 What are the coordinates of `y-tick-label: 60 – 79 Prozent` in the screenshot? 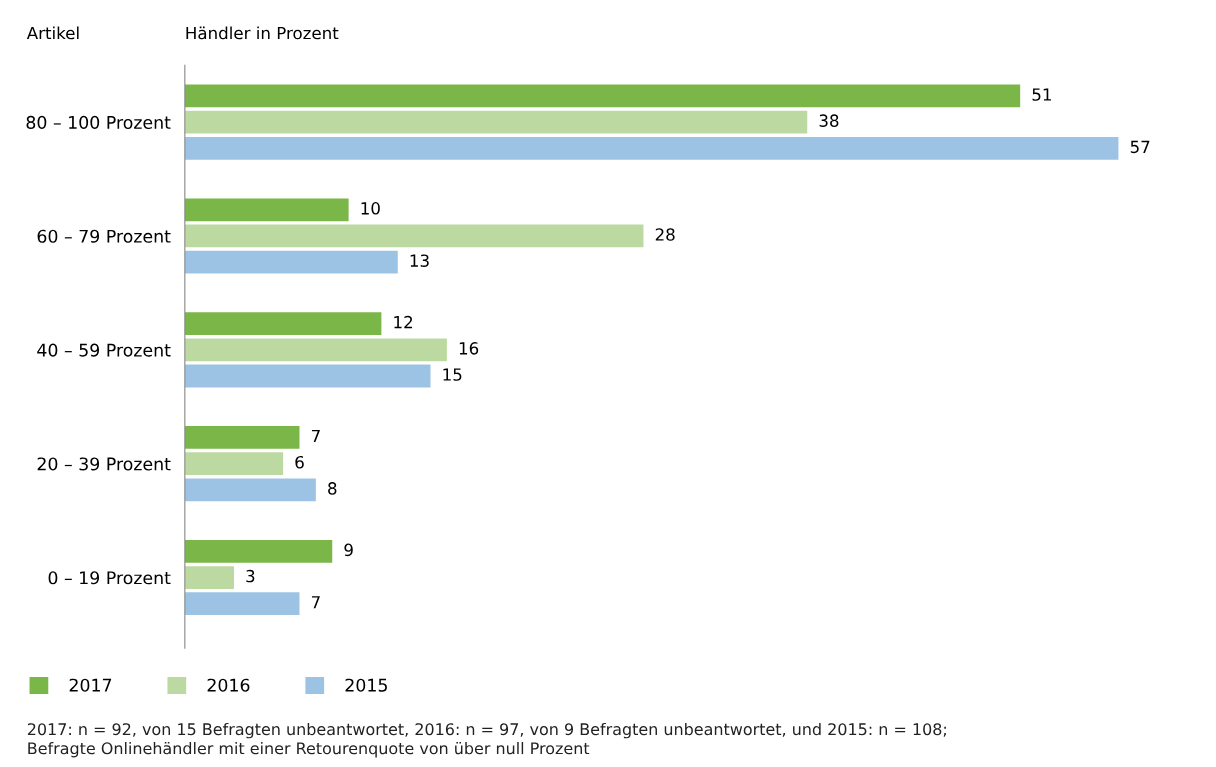 It's located at (104, 236).